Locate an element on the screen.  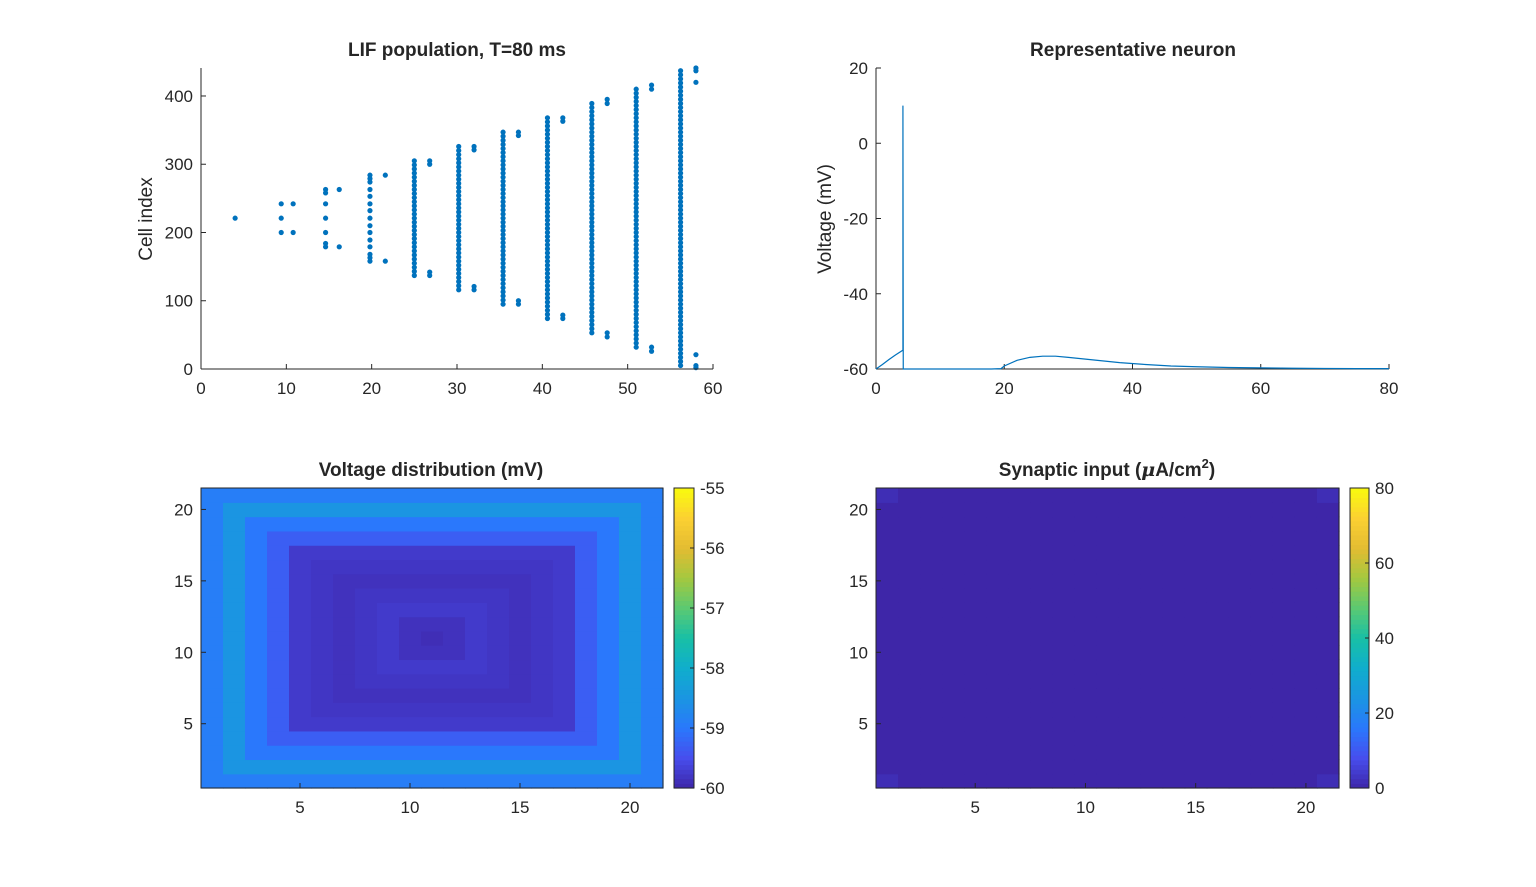
voltage-trace is located at coordinates (1132, 237).